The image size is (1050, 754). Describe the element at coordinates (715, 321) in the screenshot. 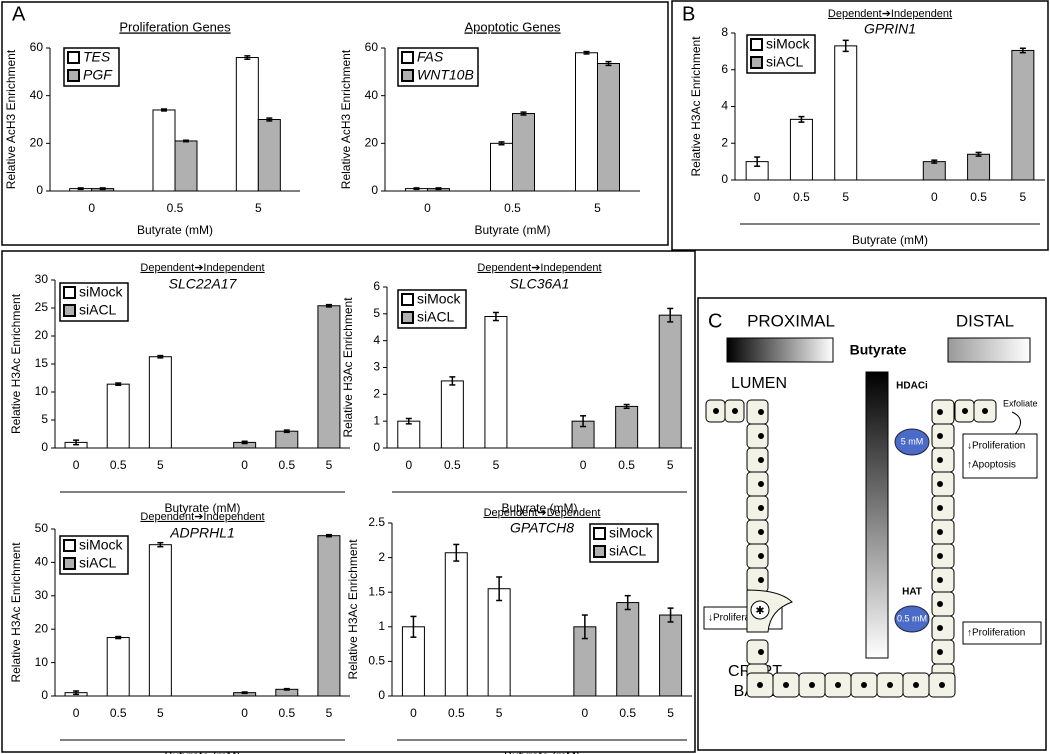

I see `panel-letter: C` at that location.